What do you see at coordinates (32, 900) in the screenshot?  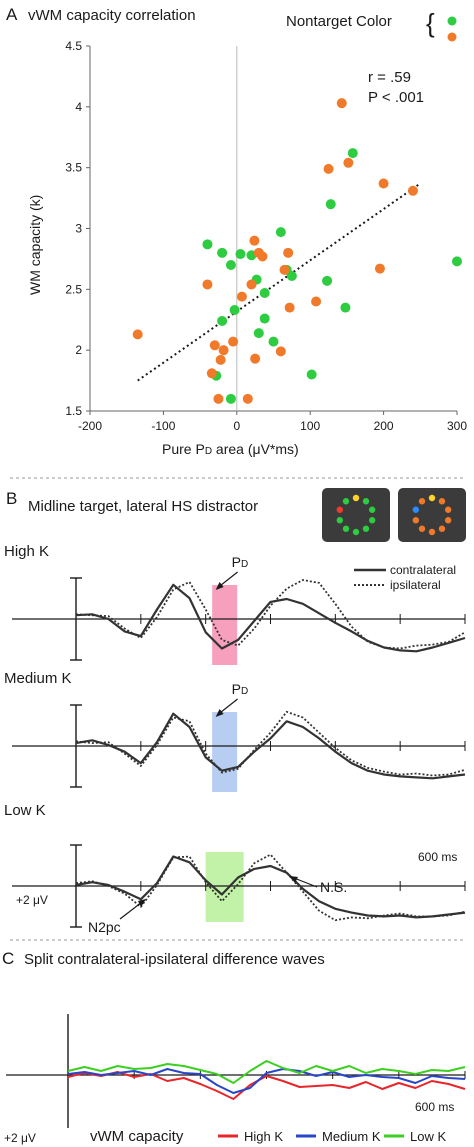 I see `b-amplitude-scale: +2 μV` at bounding box center [32, 900].